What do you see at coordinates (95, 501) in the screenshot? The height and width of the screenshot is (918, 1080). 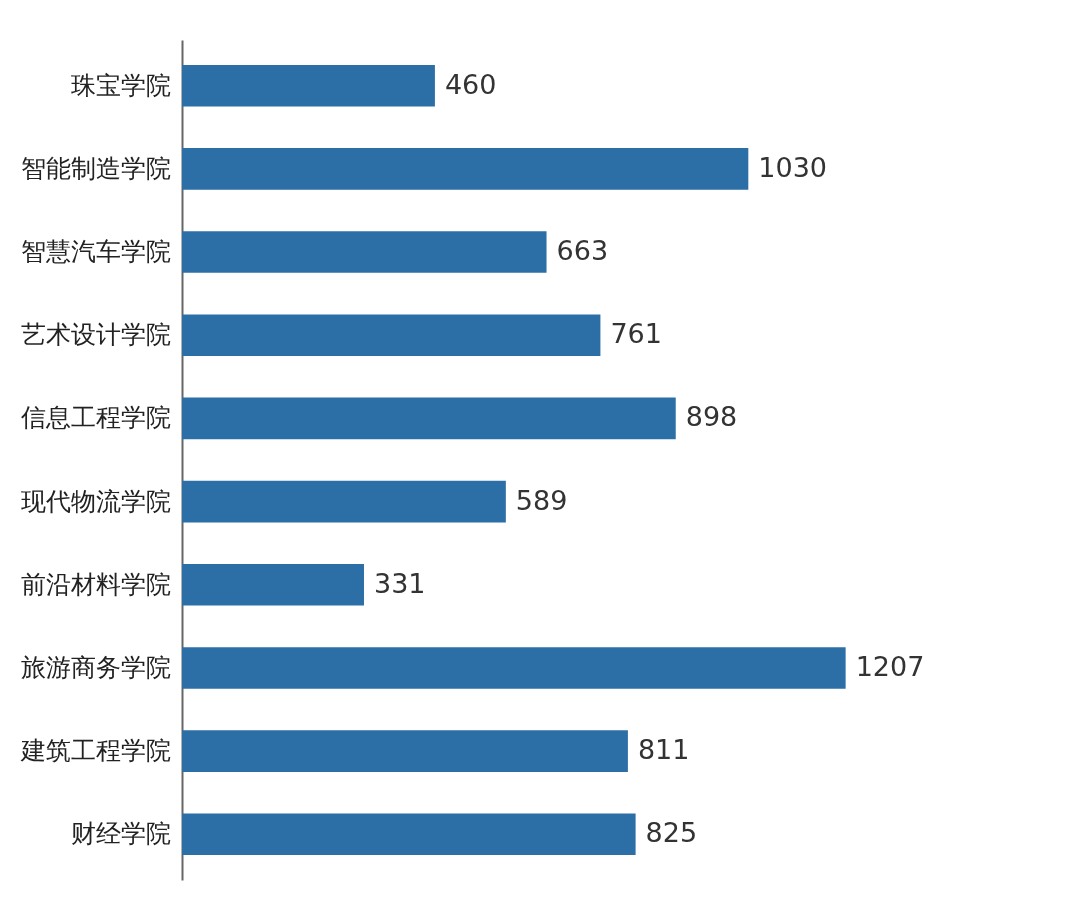 I see `y-tick-label: 现代物流学院` at bounding box center [95, 501].